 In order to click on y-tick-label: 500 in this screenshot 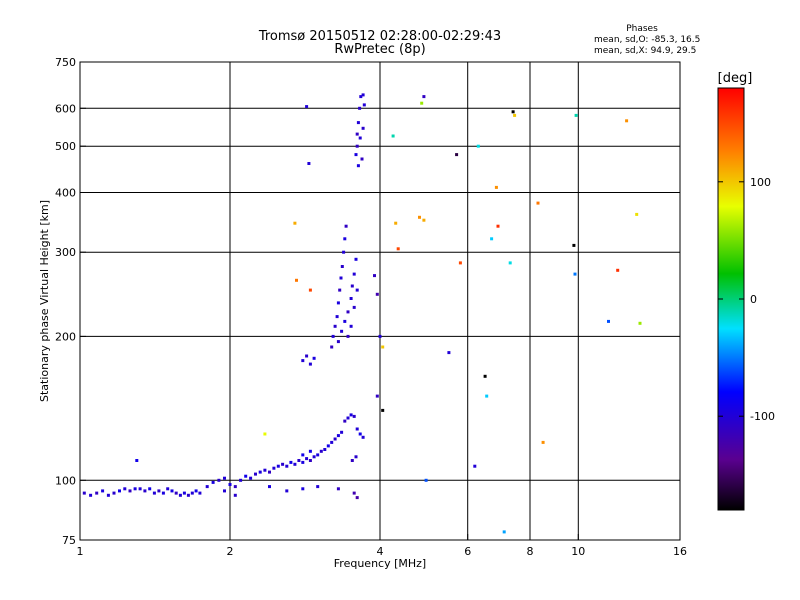, I will do `click(65, 146)`.